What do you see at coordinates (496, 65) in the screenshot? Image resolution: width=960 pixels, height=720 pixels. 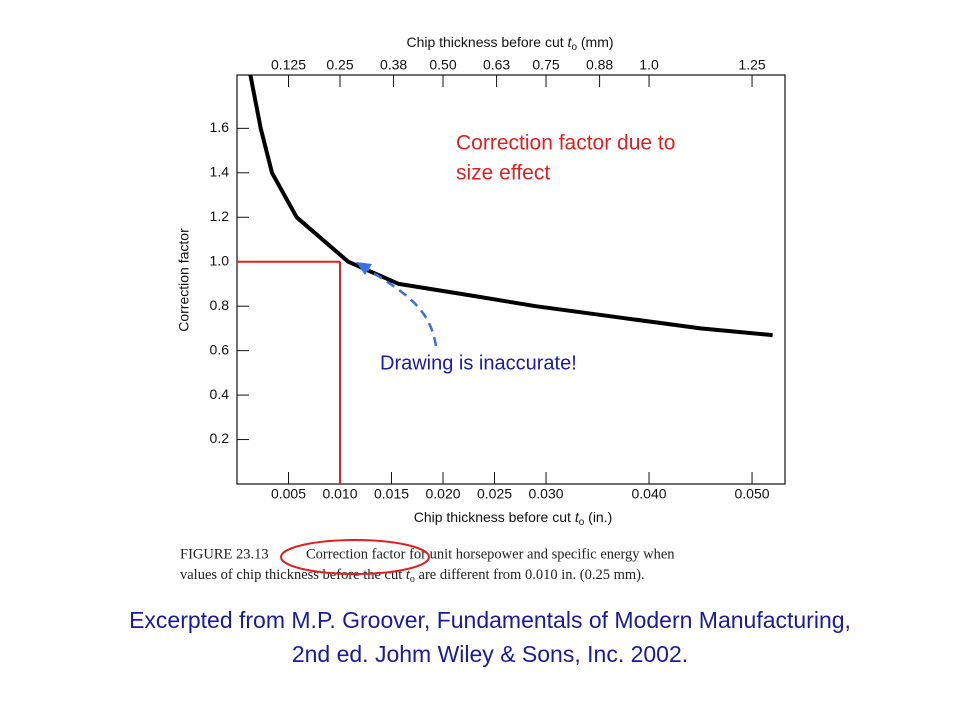 I see `x2-tick-label: 0.63` at bounding box center [496, 65].